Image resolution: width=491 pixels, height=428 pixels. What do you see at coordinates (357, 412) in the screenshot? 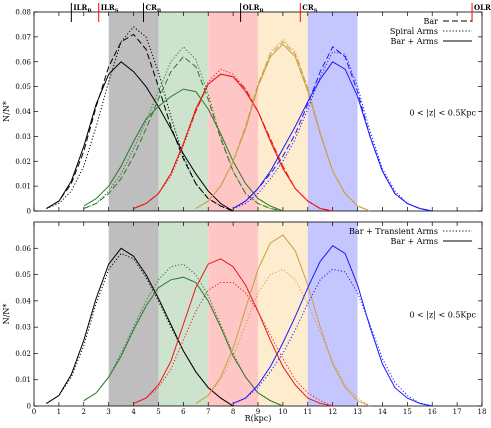
I see `x-tick-label: 13` at bounding box center [357, 412].